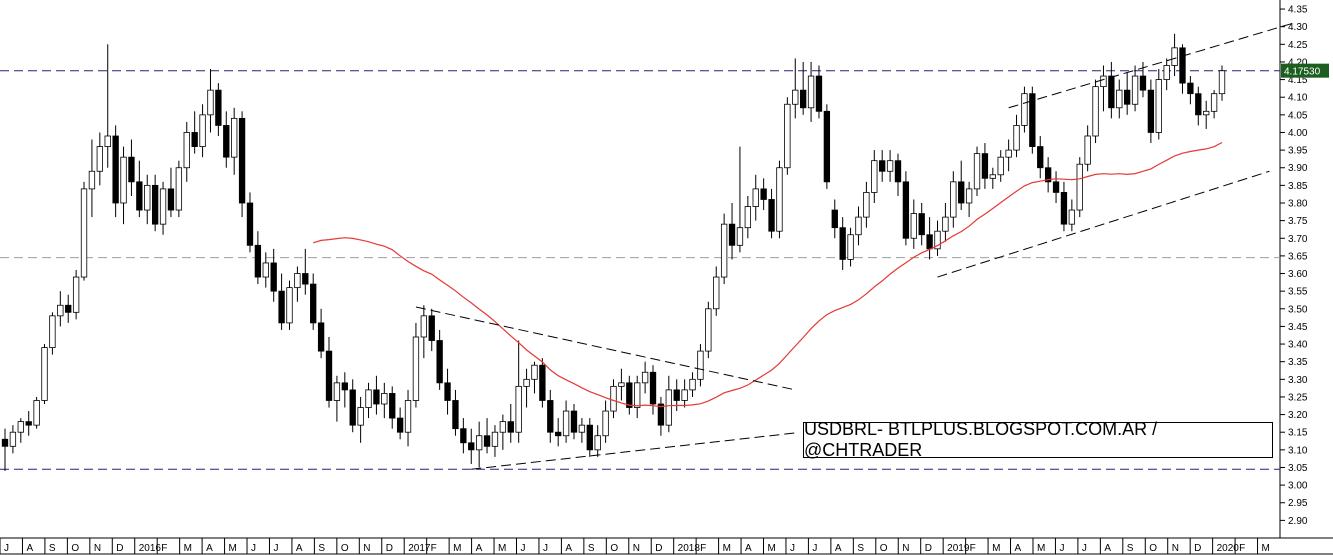  I want to click on y-tick-label: 2.90, so click(1298, 521).